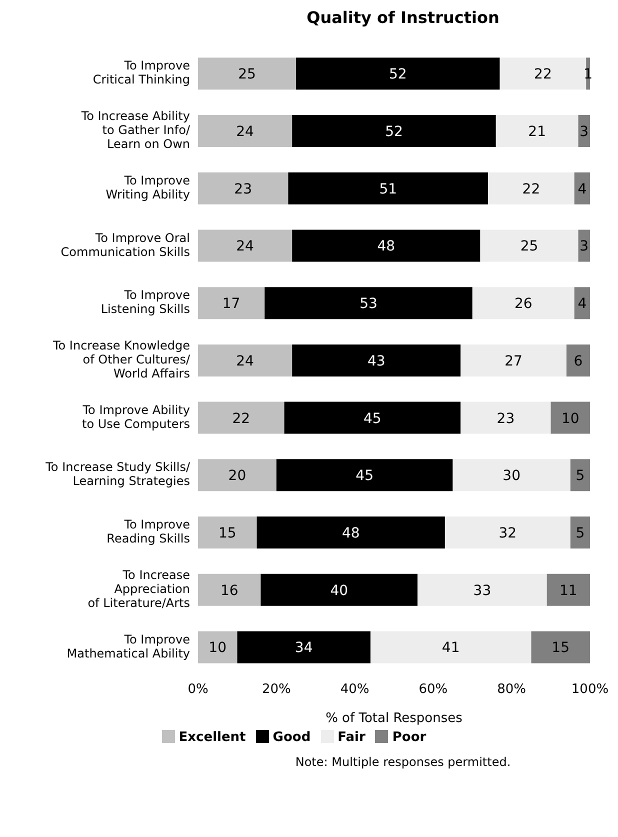  I want to click on x-axis-title: % of Total Responses, so click(394, 718).